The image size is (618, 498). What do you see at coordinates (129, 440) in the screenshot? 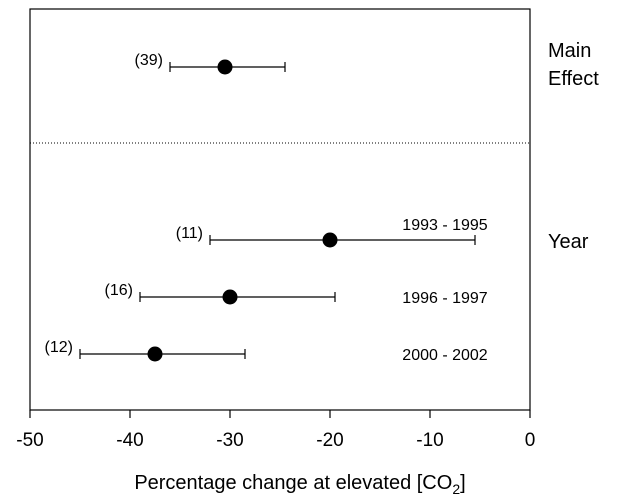
I see `x-tick-label: -40` at bounding box center [129, 440].